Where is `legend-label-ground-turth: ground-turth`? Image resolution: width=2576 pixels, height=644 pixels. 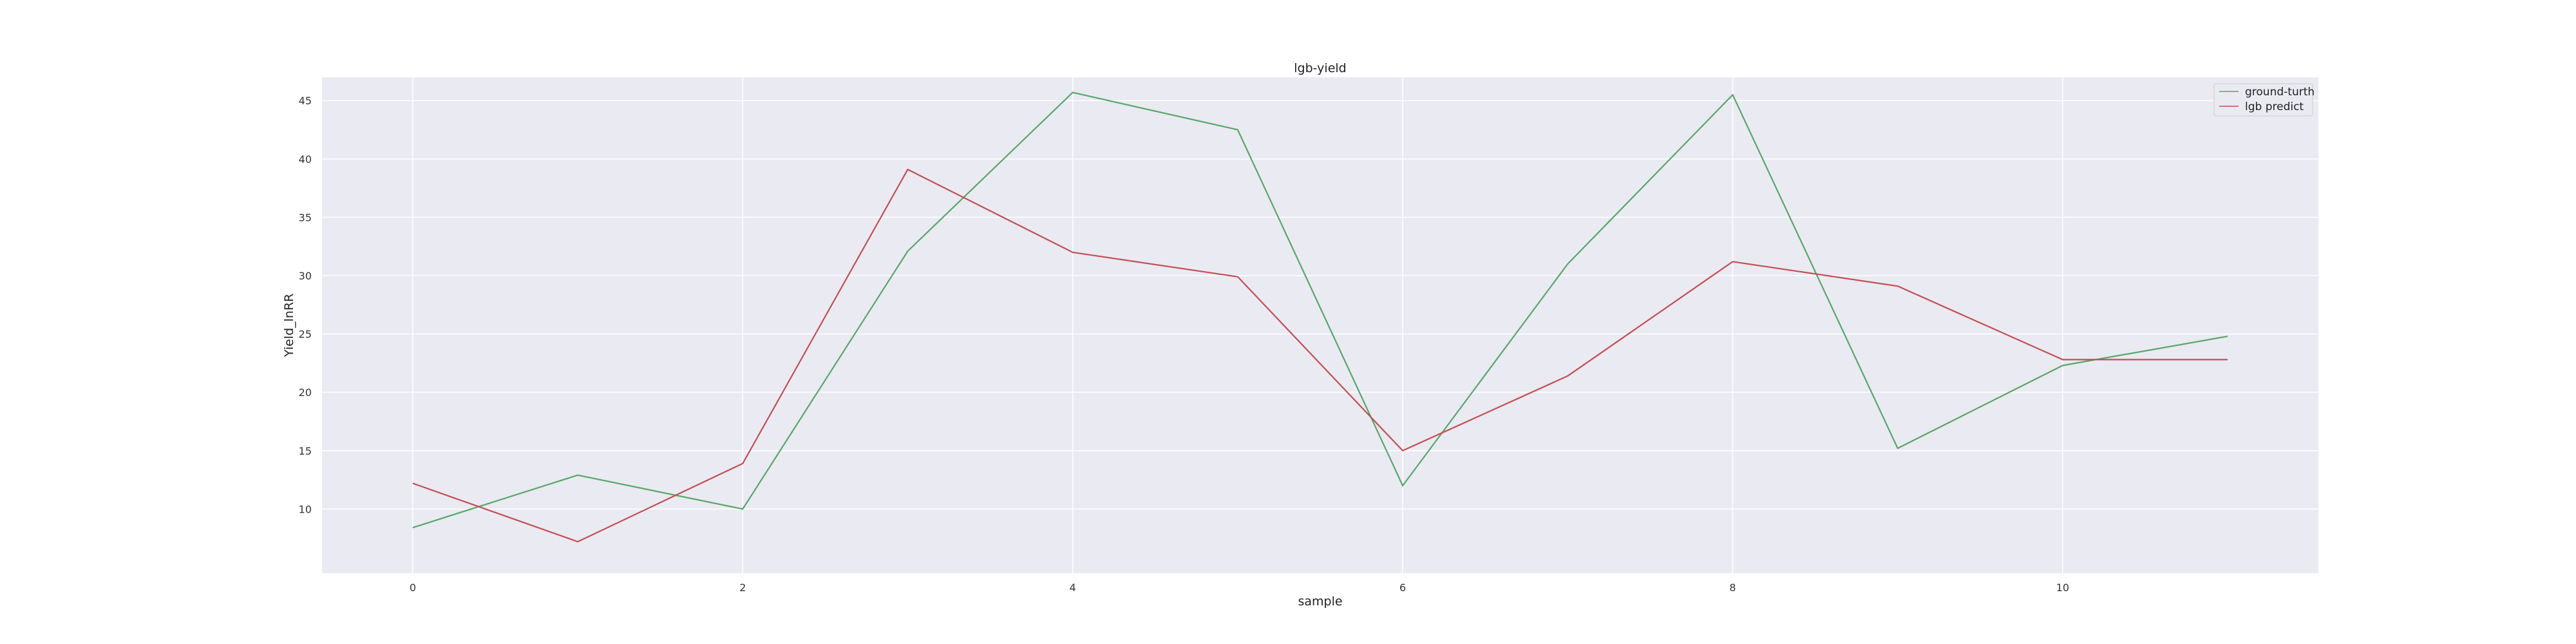 legend-label-ground-turth: ground-turth is located at coordinates (2280, 92).